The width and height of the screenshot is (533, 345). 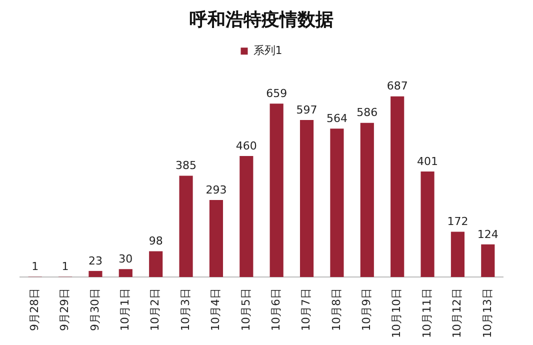 I want to click on x-tick-label: 10月4日, so click(x=215, y=310).